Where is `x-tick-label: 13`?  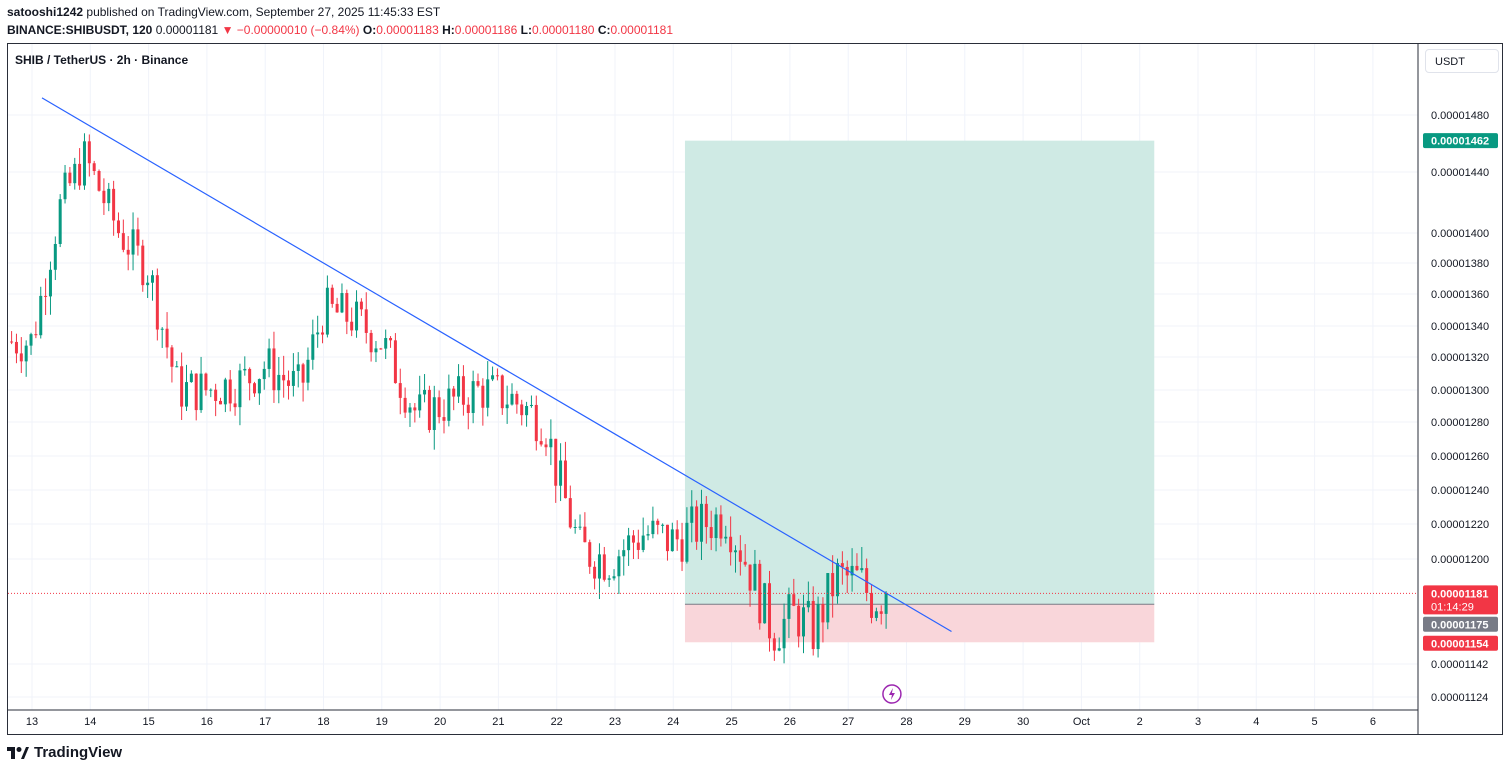 x-tick-label: 13 is located at coordinates (32, 722).